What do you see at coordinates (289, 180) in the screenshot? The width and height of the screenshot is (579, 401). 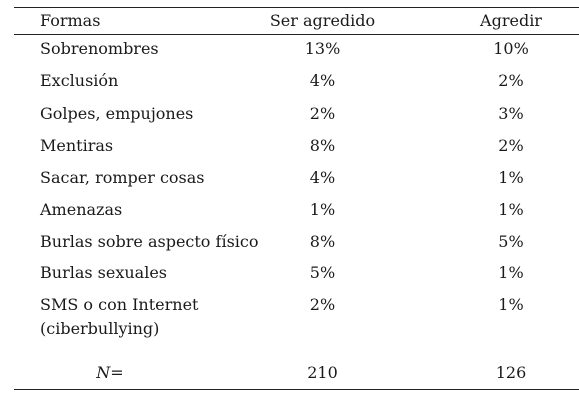 I see `table-row: Sacar, romper cosas 4% 1%` at bounding box center [289, 180].